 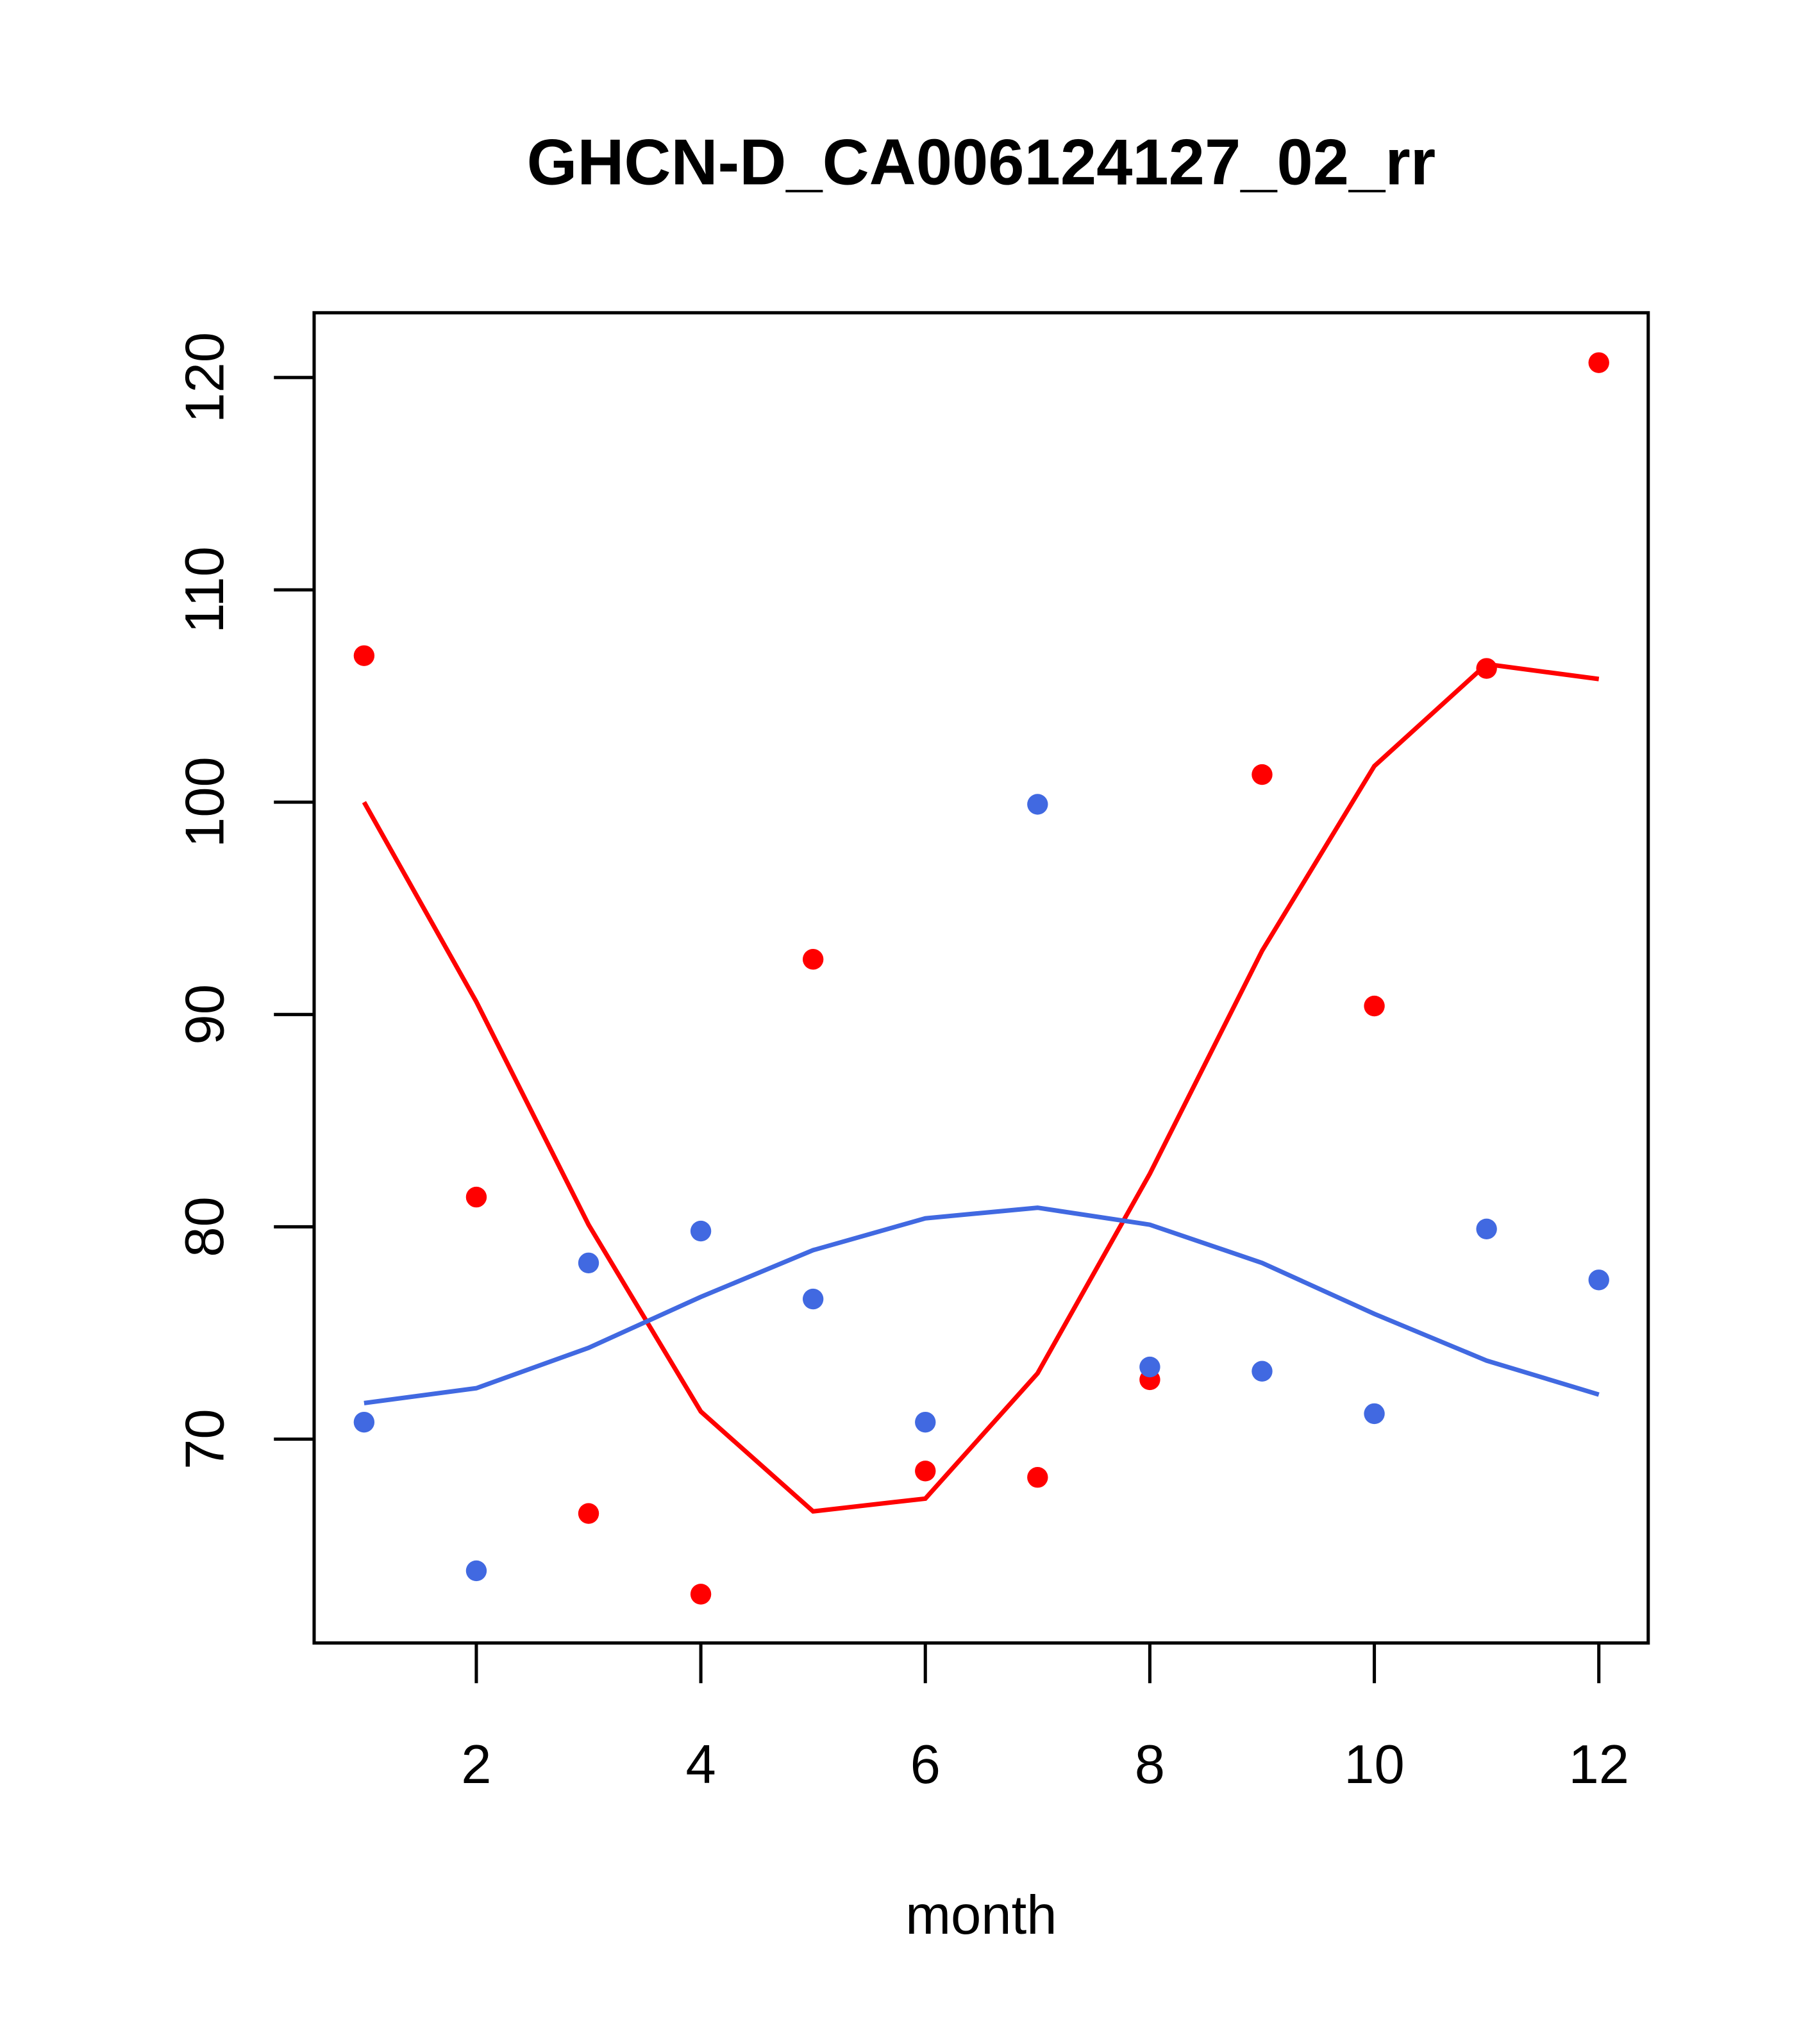 I want to click on x-tick-label: 12, so click(x=1598, y=1764).